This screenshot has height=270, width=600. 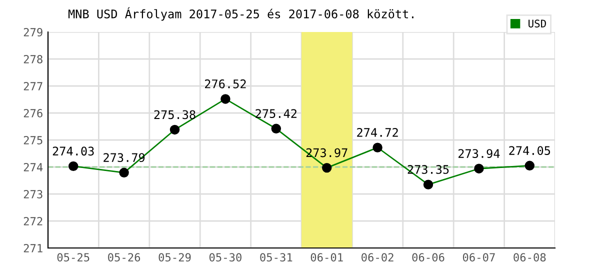 What do you see at coordinates (73, 151) in the screenshot?
I see `data-label: 274.03` at bounding box center [73, 151].